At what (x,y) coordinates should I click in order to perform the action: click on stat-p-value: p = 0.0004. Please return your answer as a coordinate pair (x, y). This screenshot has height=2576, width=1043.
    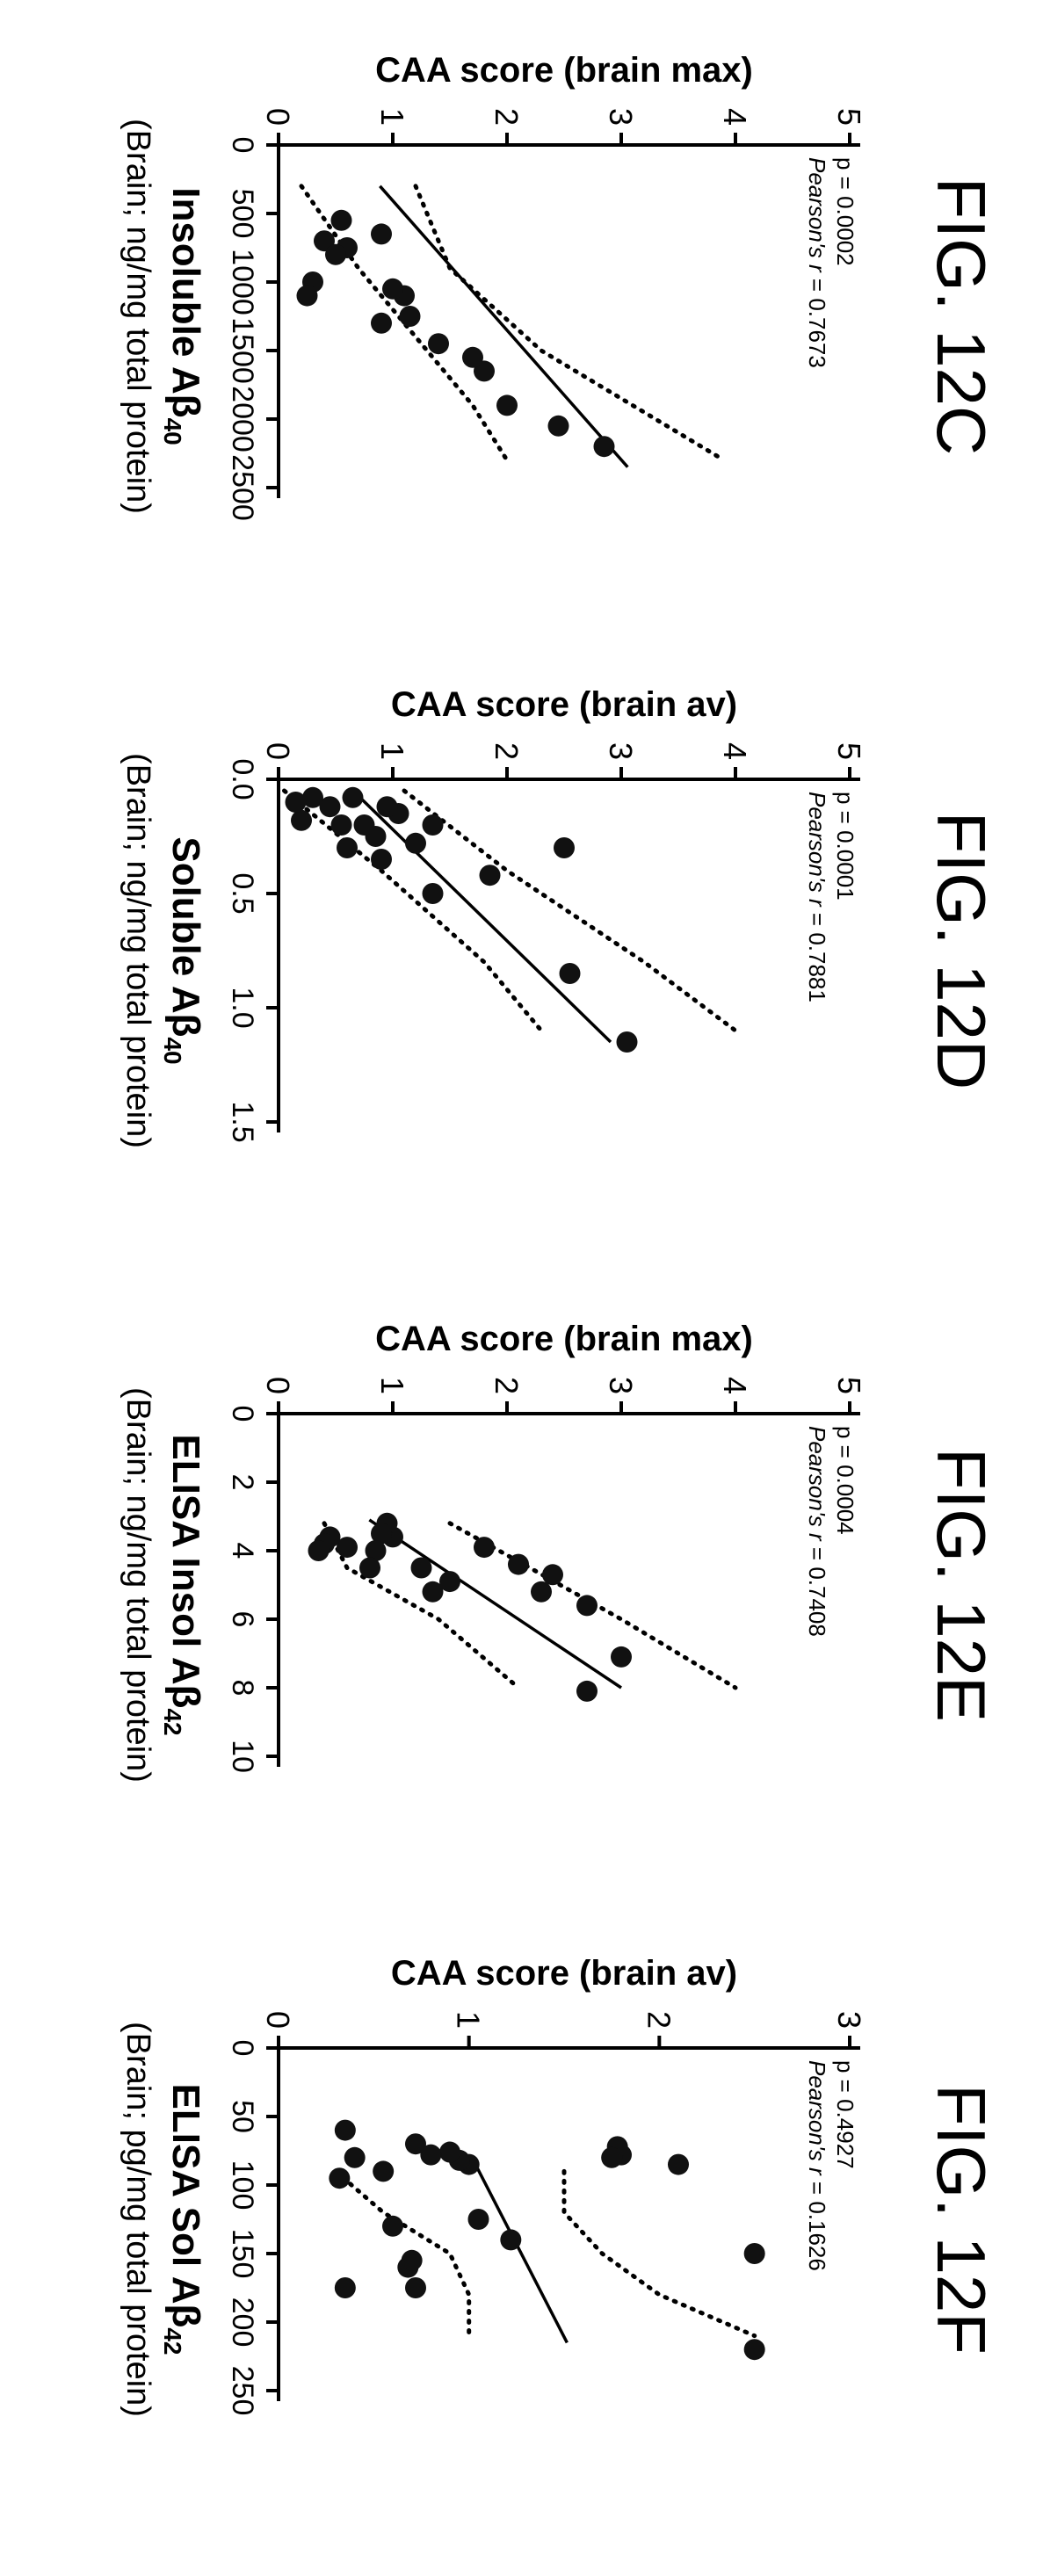
    Looking at the image, I should click on (845, 1480).